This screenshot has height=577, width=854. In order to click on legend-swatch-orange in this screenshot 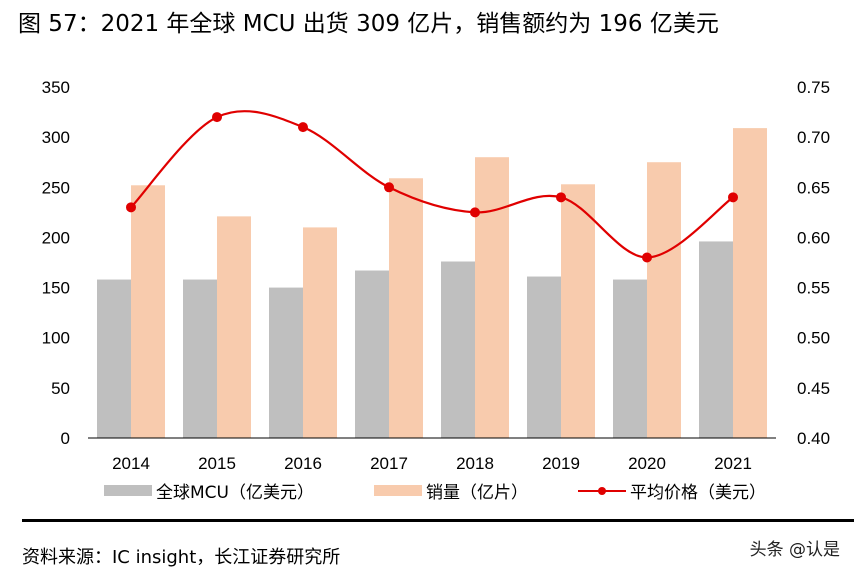, I will do `click(398, 490)`.